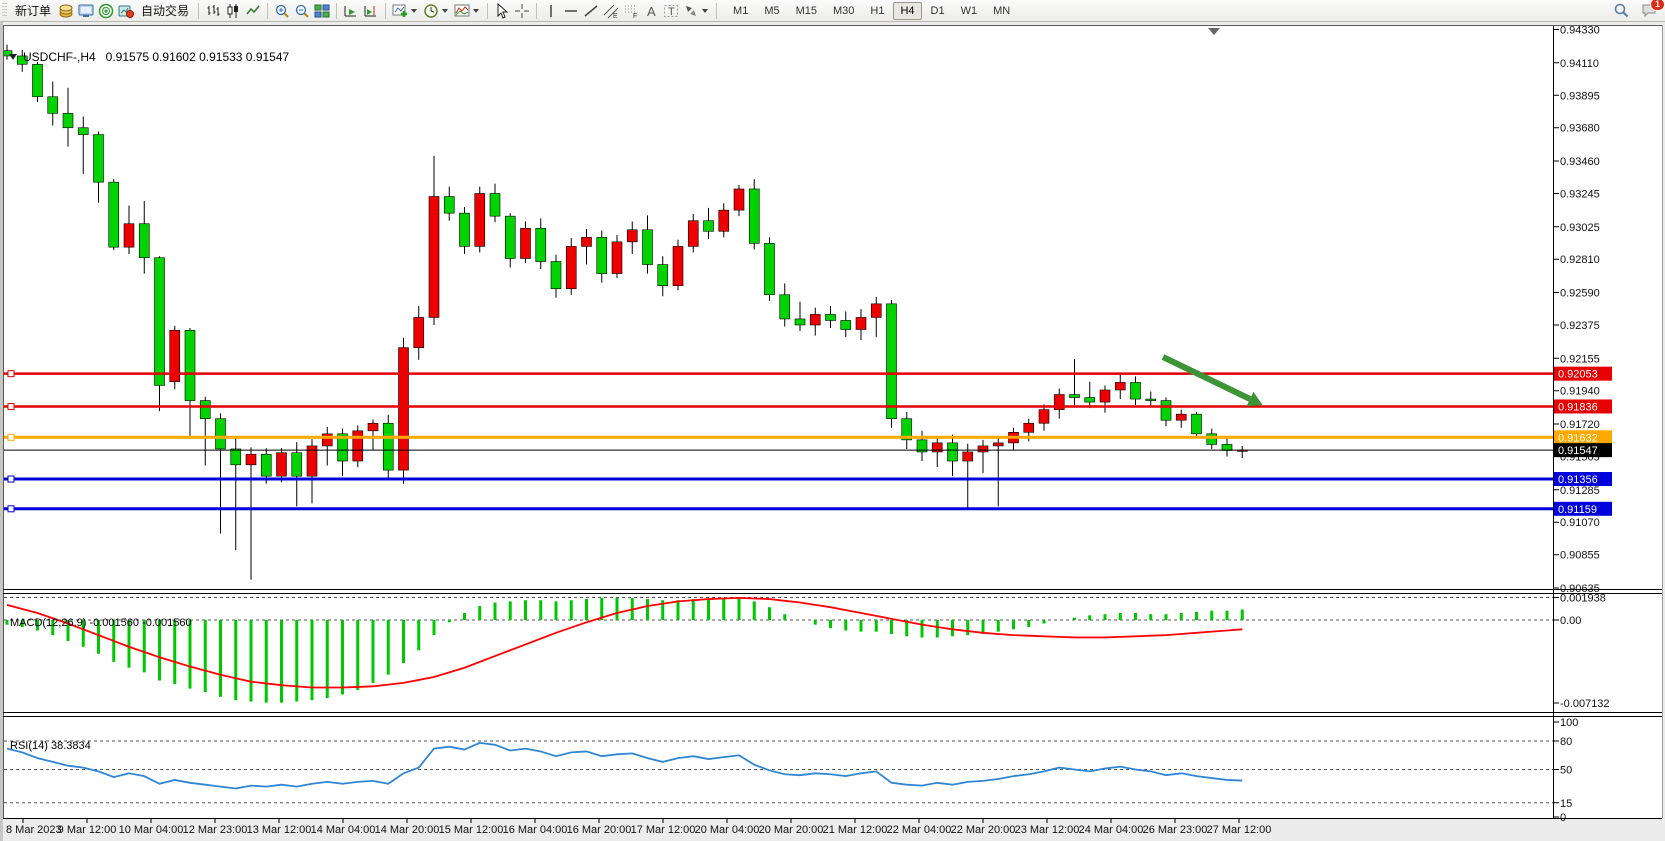 Image resolution: width=1665 pixels, height=841 pixels. Describe the element at coordinates (1580, 589) in the screenshot. I see `price-axis-label: 0.90635` at that location.